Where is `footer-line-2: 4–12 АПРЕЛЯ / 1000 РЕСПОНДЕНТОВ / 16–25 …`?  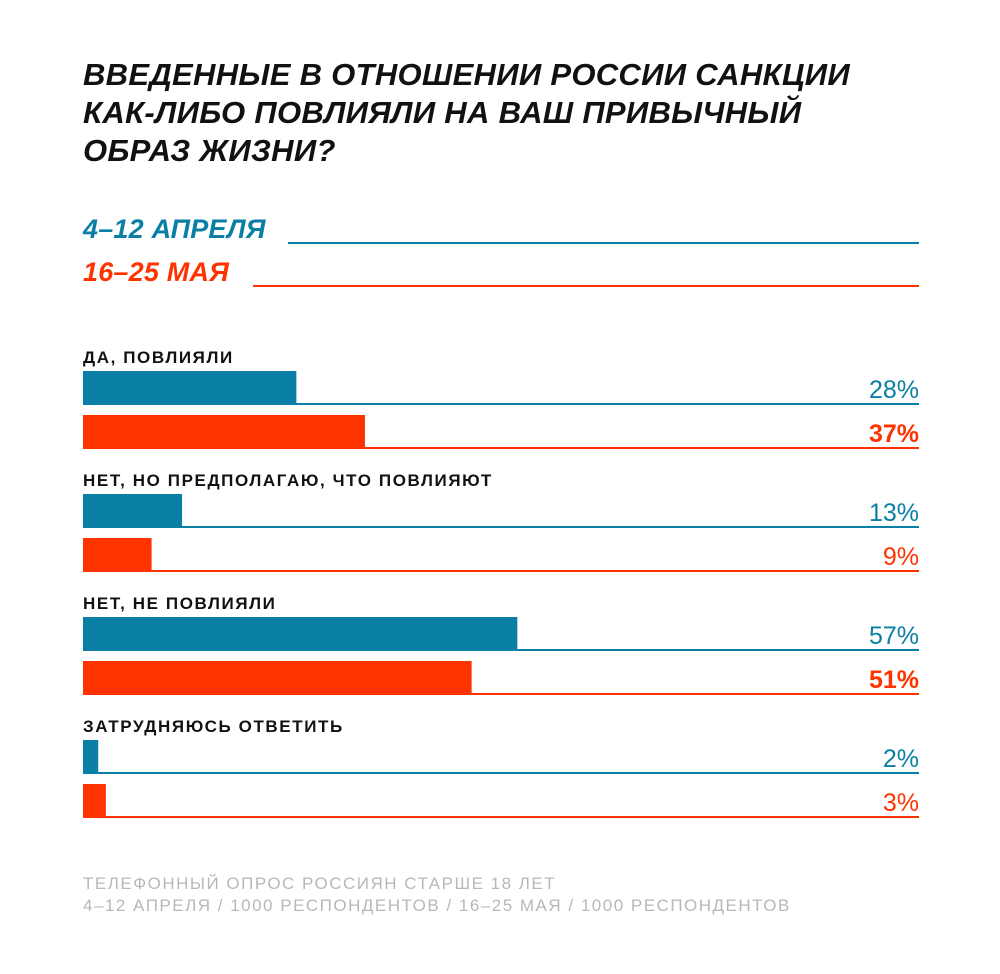 footer-line-2: 4–12 АПРЕЛЯ / 1000 РЕСПОНДЕНТОВ / 16–25 … is located at coordinates (437, 905).